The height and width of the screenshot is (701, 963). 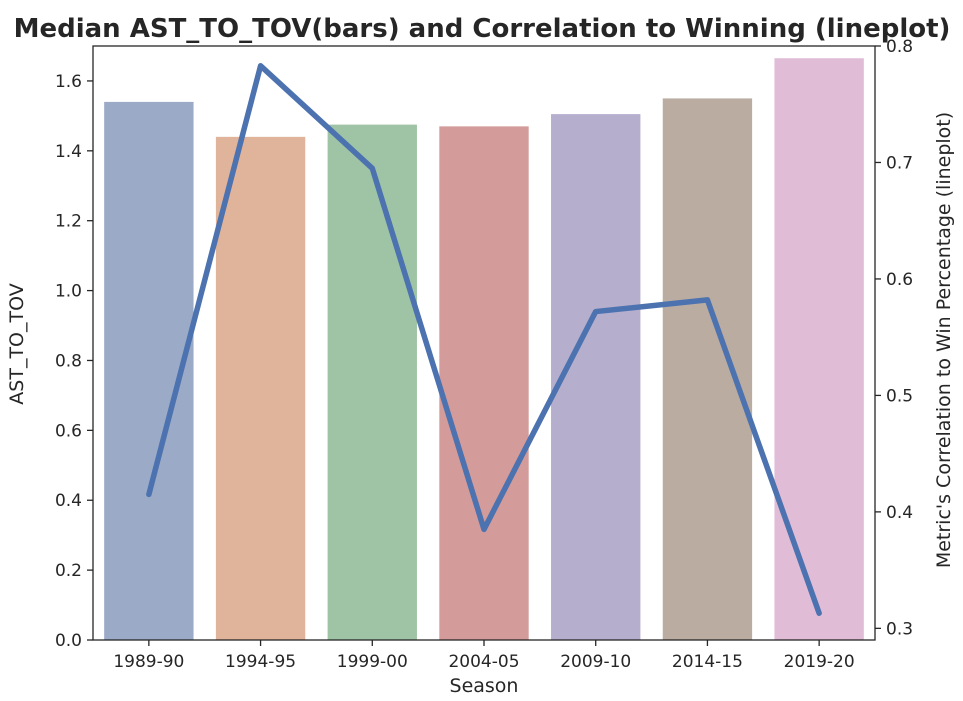 What do you see at coordinates (899, 513) in the screenshot?
I see `y2-tick-label: 0.4` at bounding box center [899, 513].